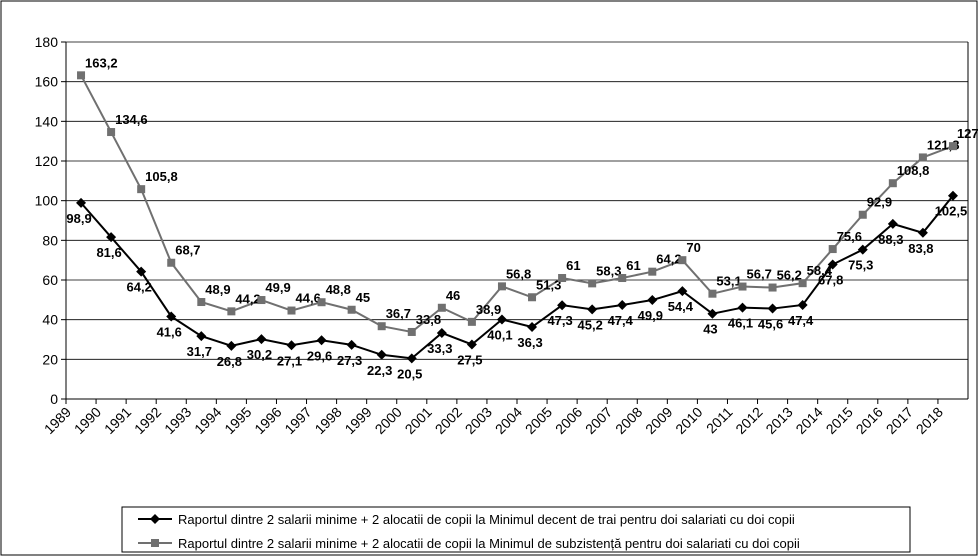 The image size is (978, 556). What do you see at coordinates (830, 280) in the screenshot?
I see `data-label: 67,8` at bounding box center [830, 280].